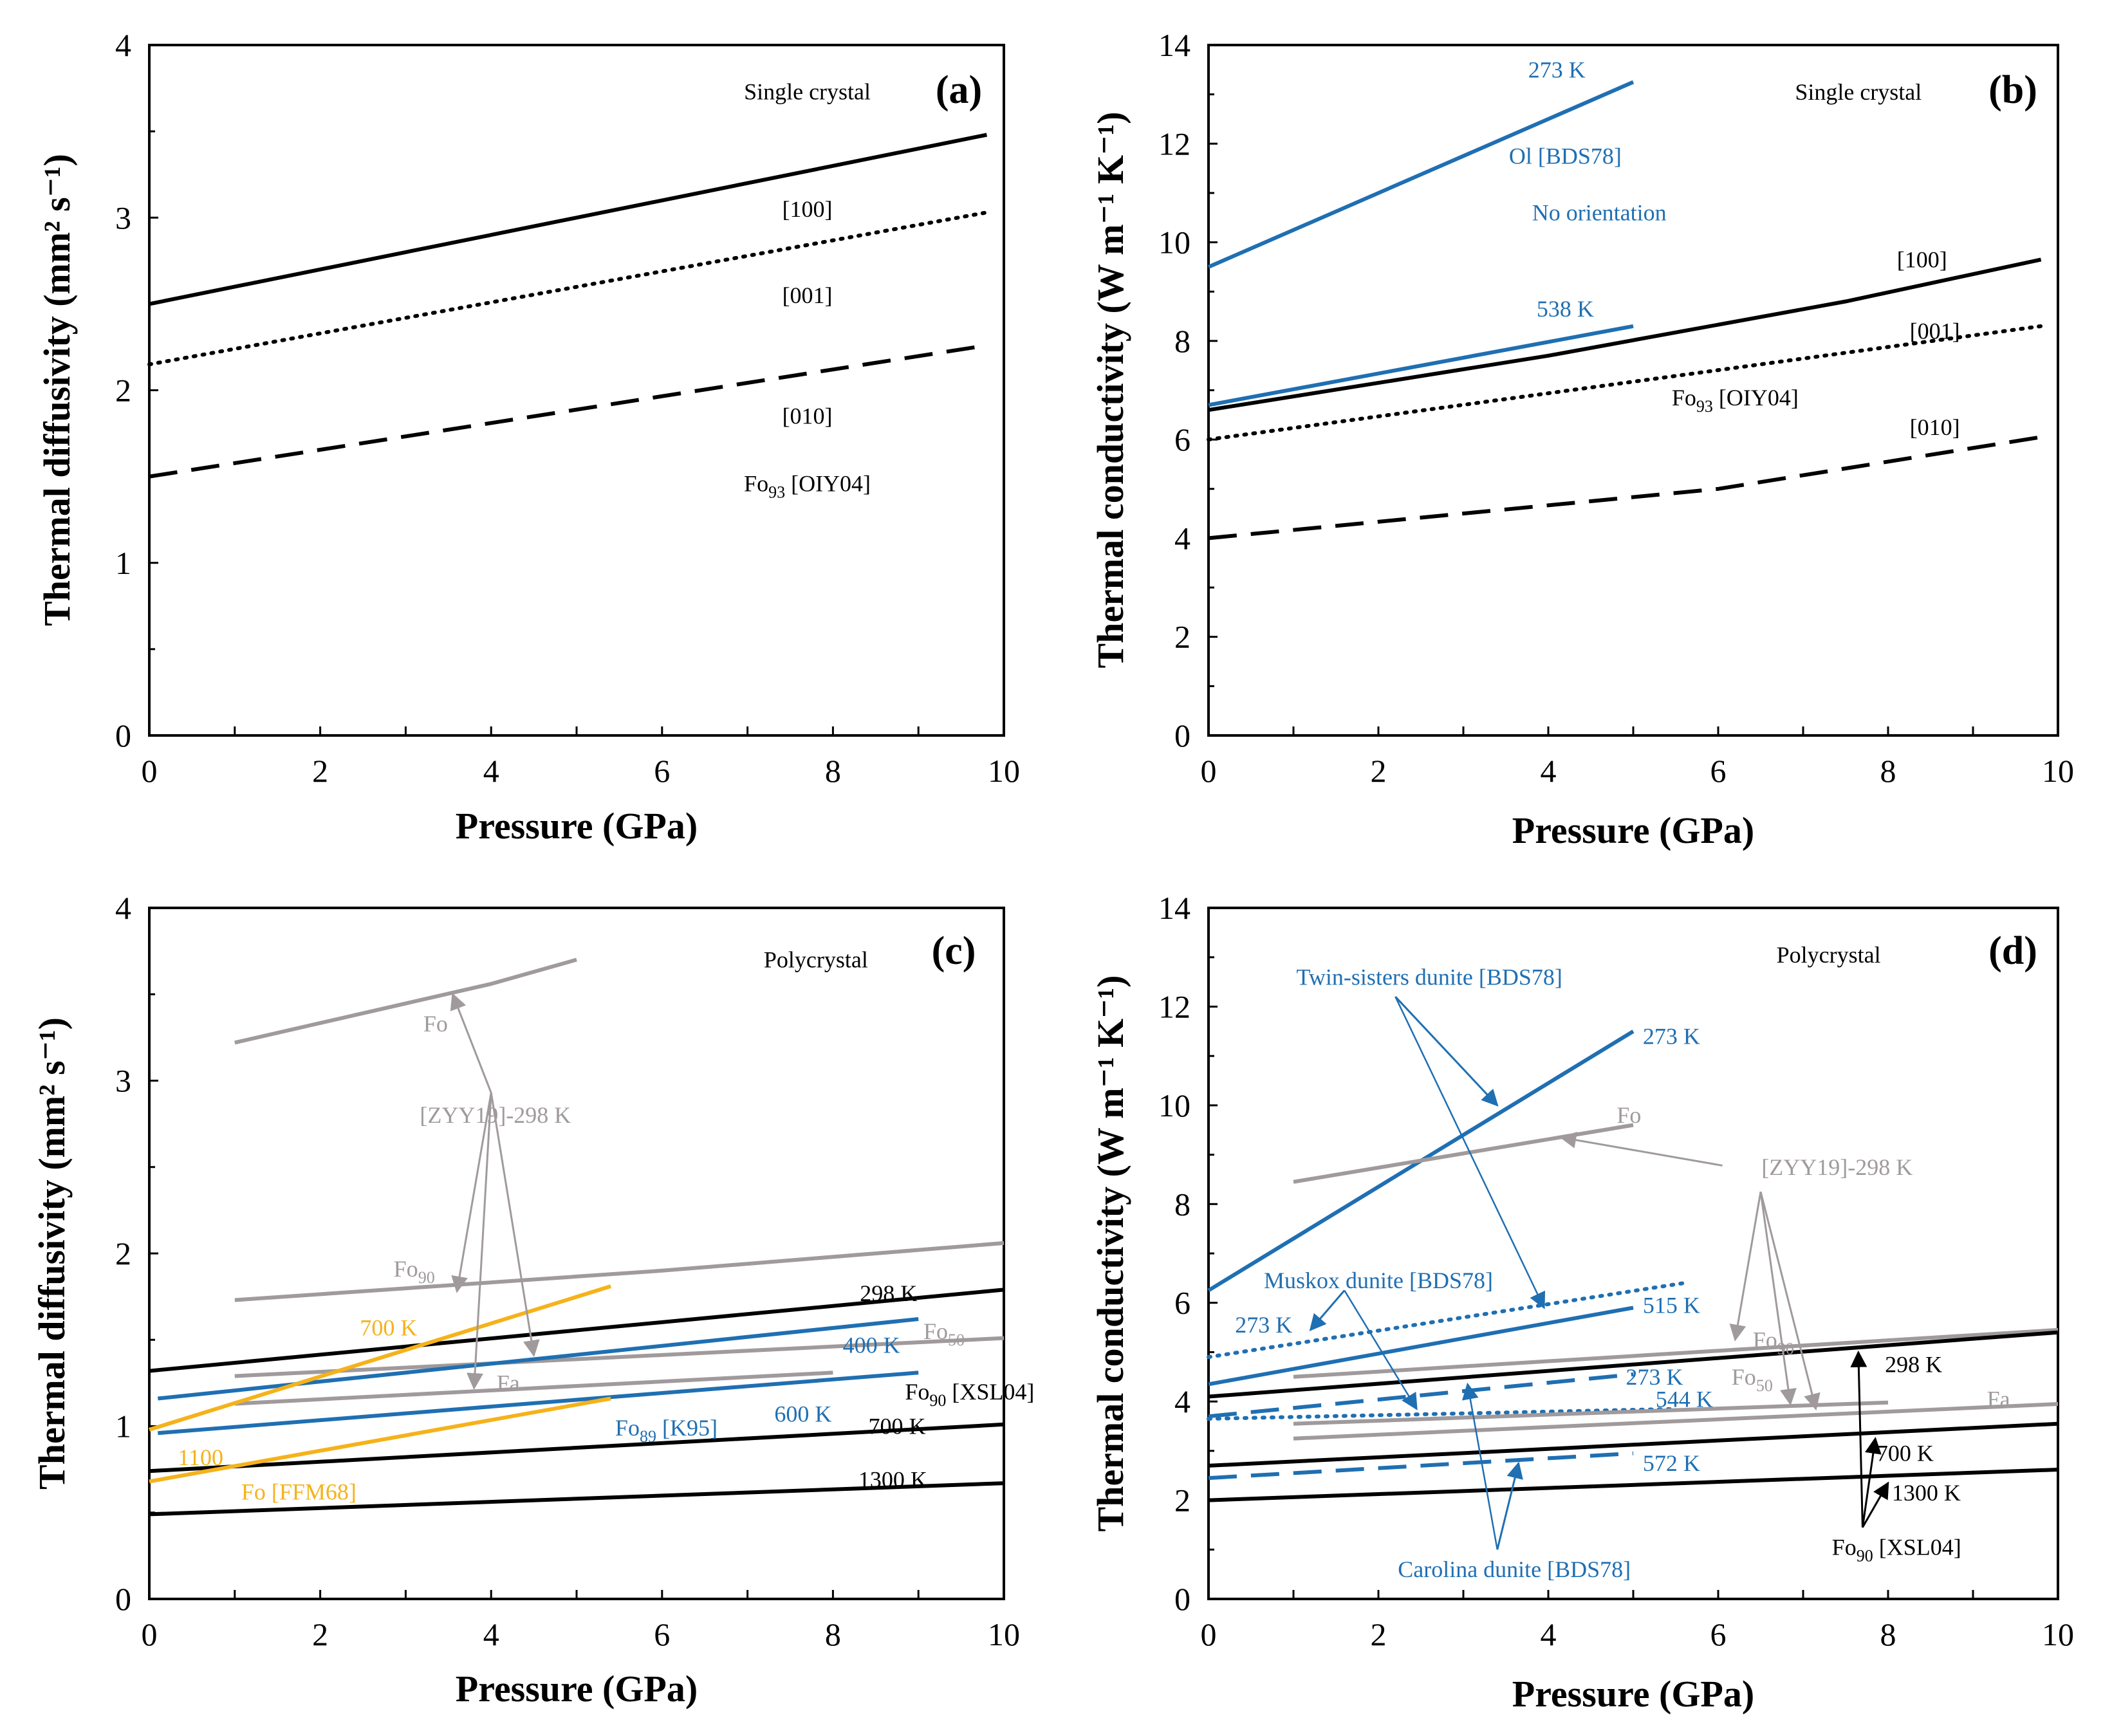 The image size is (2103, 1736). I want to click on annotation-label: 298 K, so click(1913, 1365).